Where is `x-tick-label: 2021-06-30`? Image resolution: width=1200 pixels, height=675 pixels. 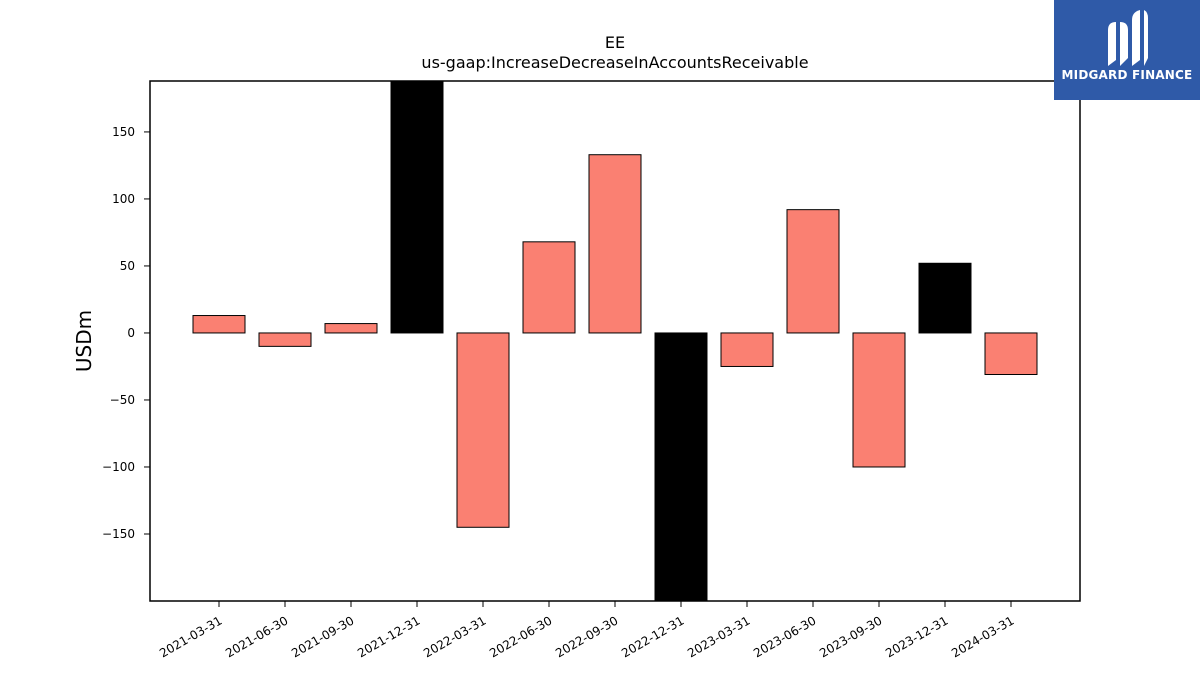 x-tick-label: 2021-06-30 is located at coordinates (256, 636).